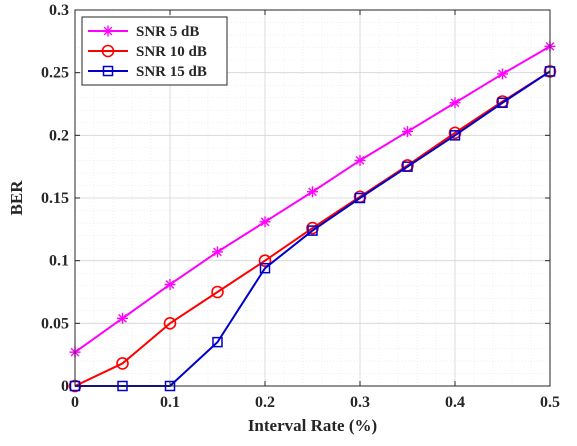  What do you see at coordinates (167, 32) in the screenshot?
I see `legend-label: SNR 5 dB` at bounding box center [167, 32].